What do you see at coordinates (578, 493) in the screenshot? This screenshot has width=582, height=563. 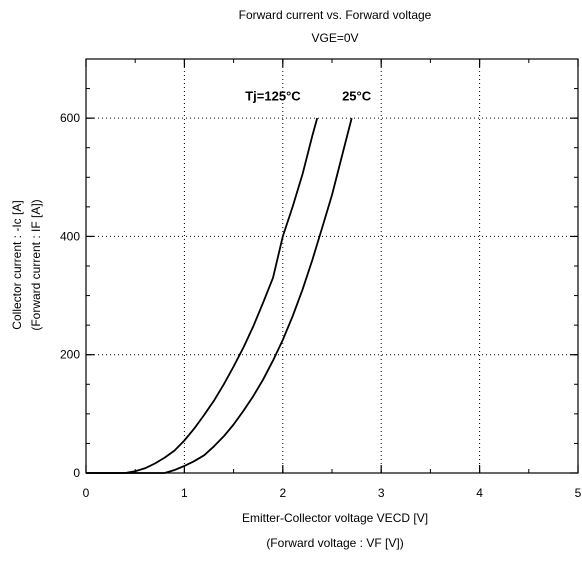 I see `x-tick-label: 5` at bounding box center [578, 493].